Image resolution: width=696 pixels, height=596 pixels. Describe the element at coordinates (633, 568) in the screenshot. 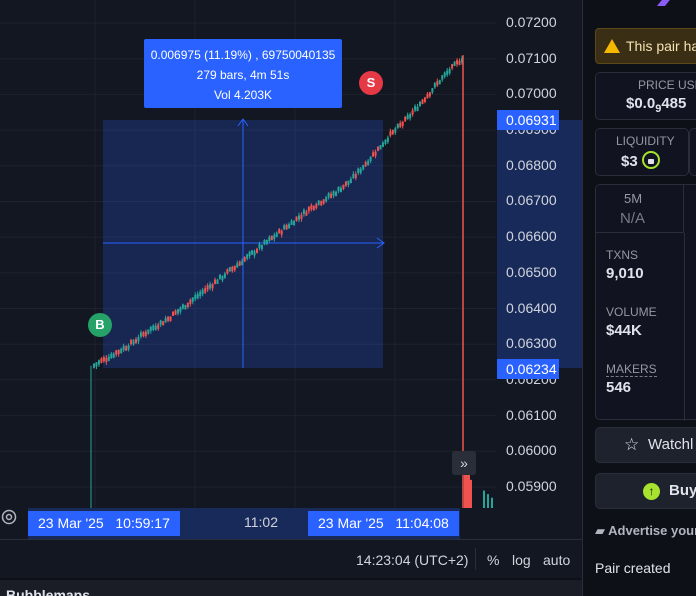

I see `pair-created-label: Pair created` at that location.